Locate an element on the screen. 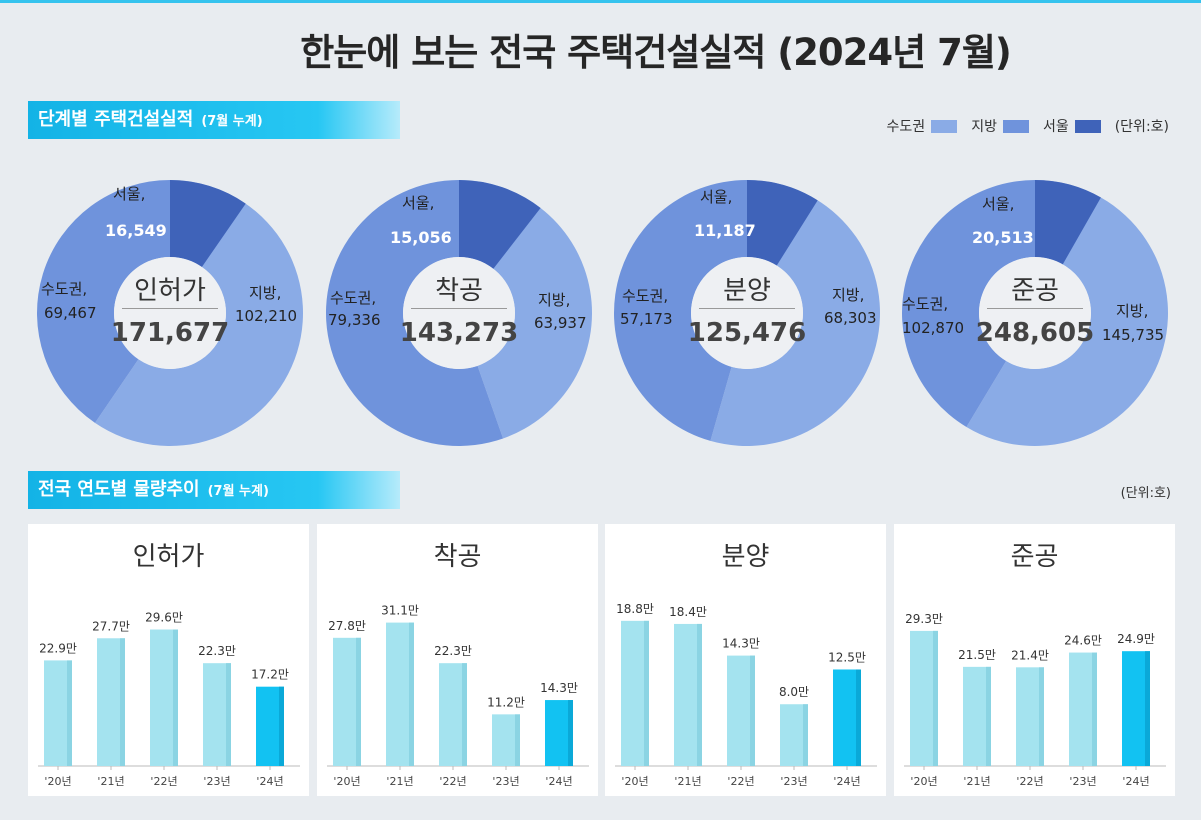  bar-panel-completions-title: 준공 is located at coordinates (1034, 557).